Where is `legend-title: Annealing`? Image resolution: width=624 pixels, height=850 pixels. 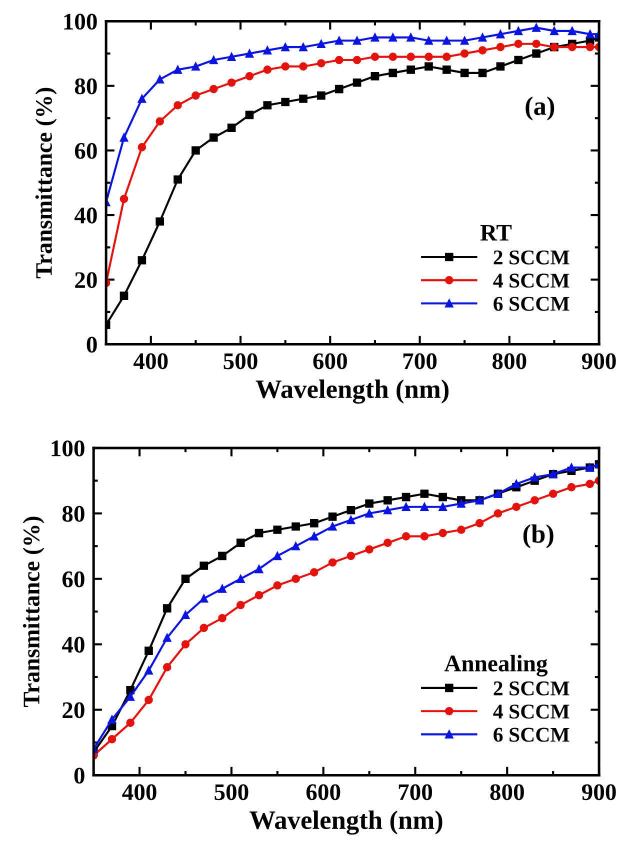
legend-title: Annealing is located at coordinates (496, 665).